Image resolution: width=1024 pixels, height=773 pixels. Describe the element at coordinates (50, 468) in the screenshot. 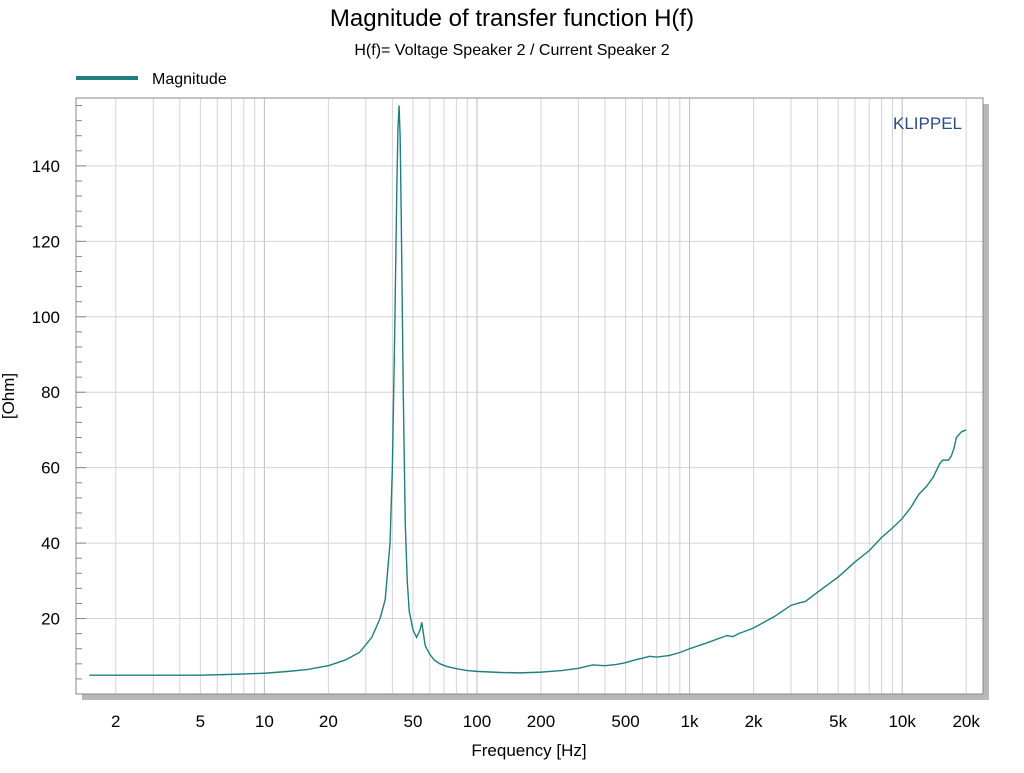

I see `y-tick-label: 60` at that location.